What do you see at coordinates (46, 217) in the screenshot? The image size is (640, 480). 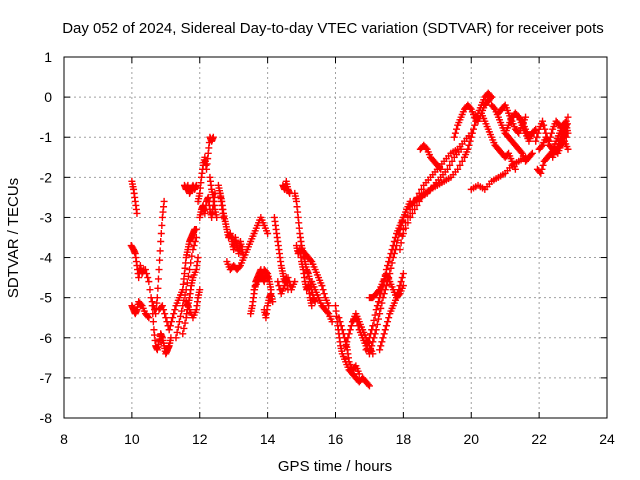 I see `y-tick-label: -3` at bounding box center [46, 217].